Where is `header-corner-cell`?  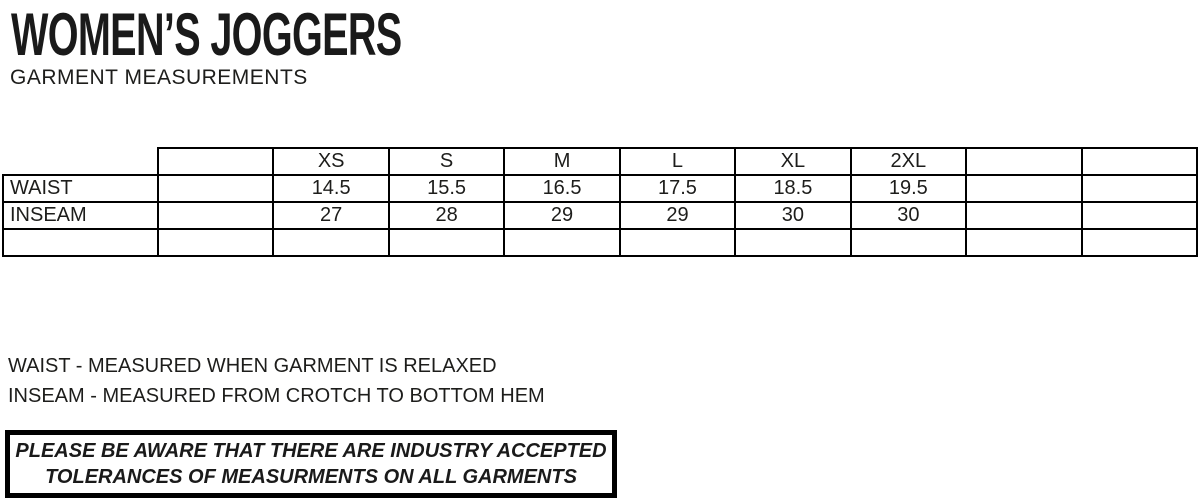 header-corner-cell is located at coordinates (80, 161).